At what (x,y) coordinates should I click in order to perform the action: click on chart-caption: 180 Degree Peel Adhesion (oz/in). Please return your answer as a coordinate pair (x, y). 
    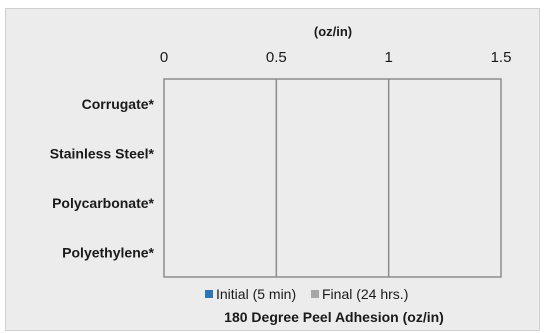
    Looking at the image, I should click on (334, 317).